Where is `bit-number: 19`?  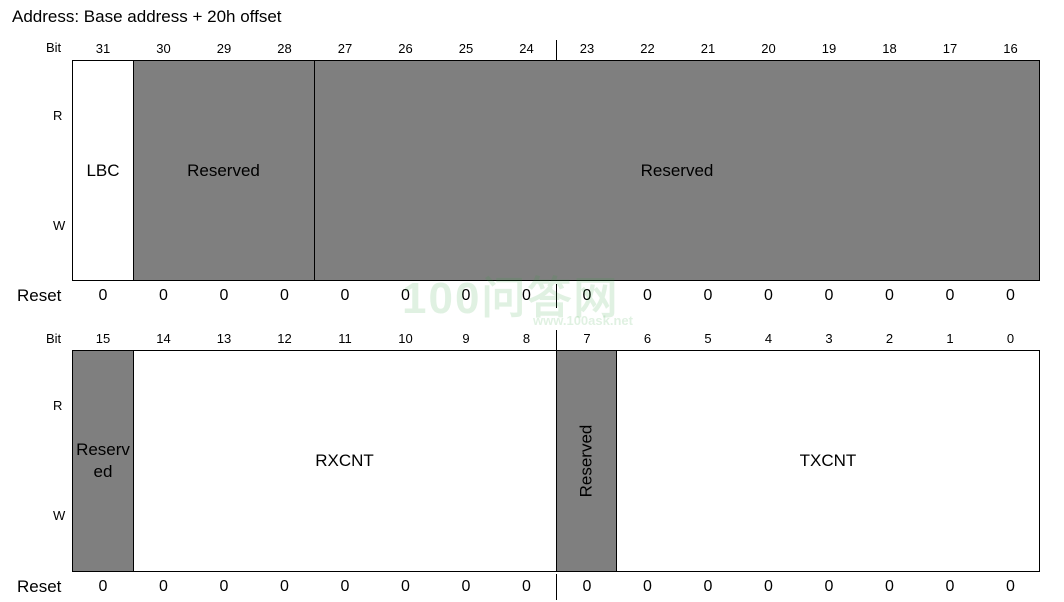 bit-number: 19 is located at coordinates (829, 48).